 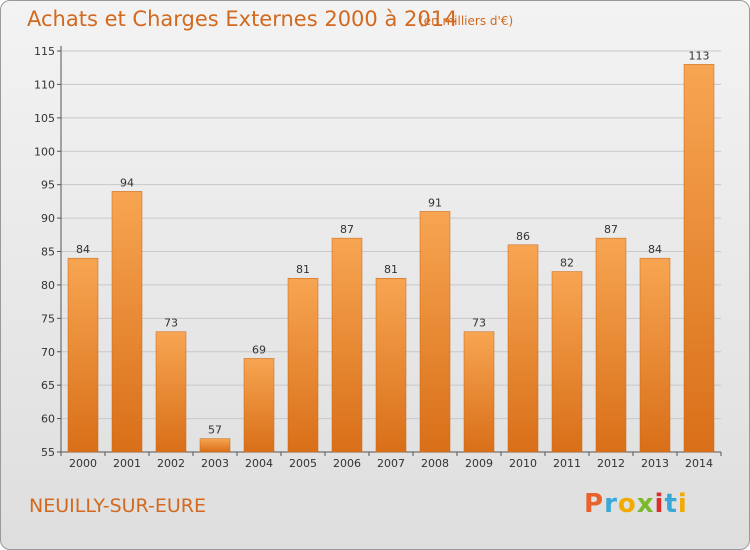 I want to click on data-label-2012: 87, so click(x=611, y=229).